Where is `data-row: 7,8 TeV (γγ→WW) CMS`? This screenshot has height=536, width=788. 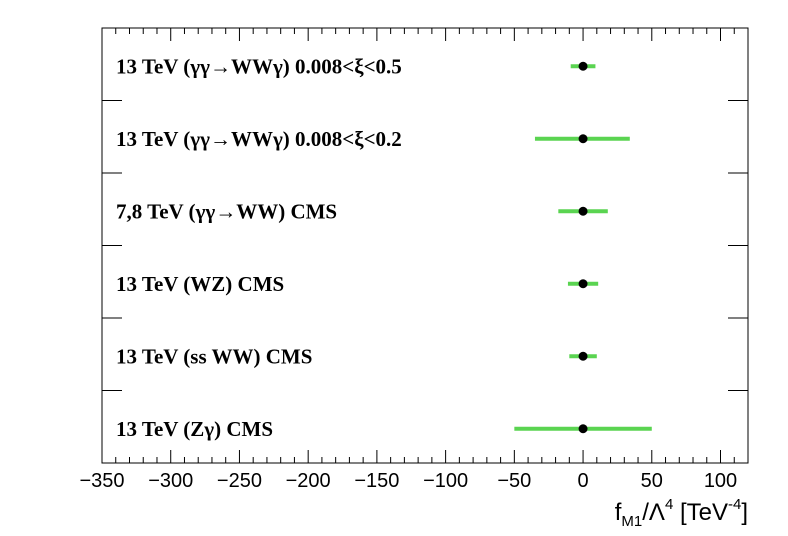
data-row: 7,8 TeV (γγ→WW) CMS is located at coordinates (362, 211).